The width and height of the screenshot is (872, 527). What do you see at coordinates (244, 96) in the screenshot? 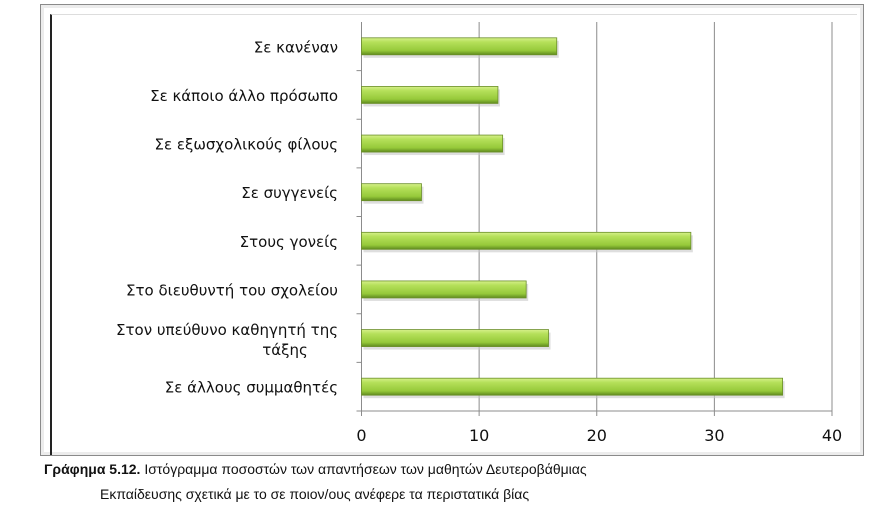
I see `category-label: Σε κάποιο άλλο πρόσωπο` at bounding box center [244, 96].